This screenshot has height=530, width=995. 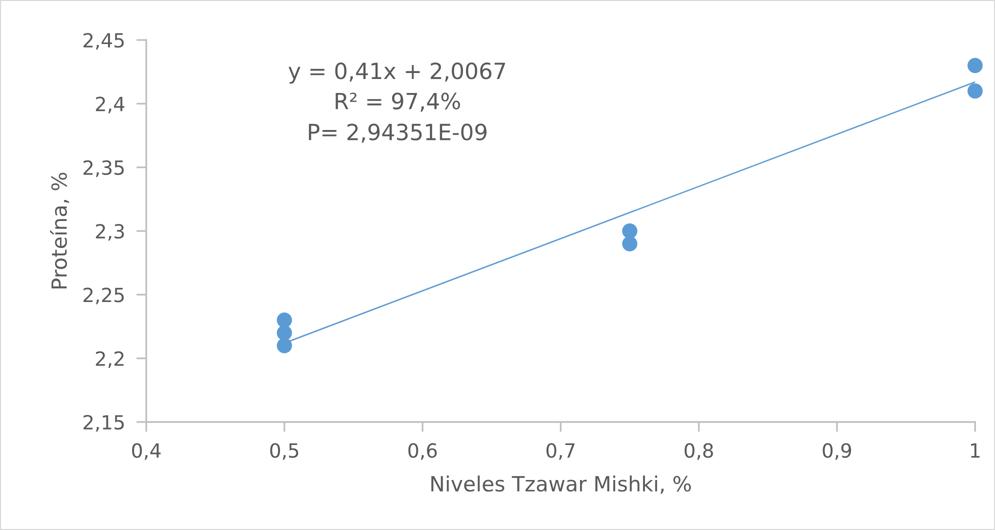 I want to click on y-tick-label: 2,3, so click(x=110, y=232).